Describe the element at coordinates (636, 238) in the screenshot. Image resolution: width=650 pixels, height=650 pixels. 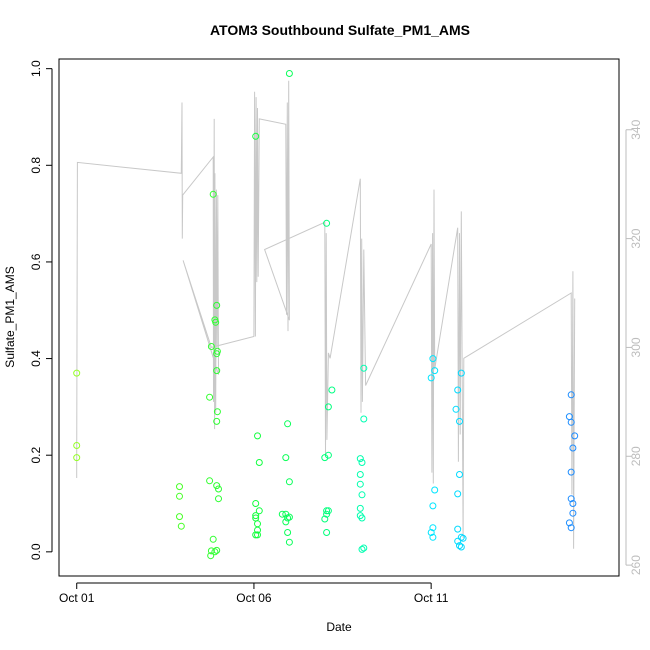
I see `y2-tick-label: 320` at that location.